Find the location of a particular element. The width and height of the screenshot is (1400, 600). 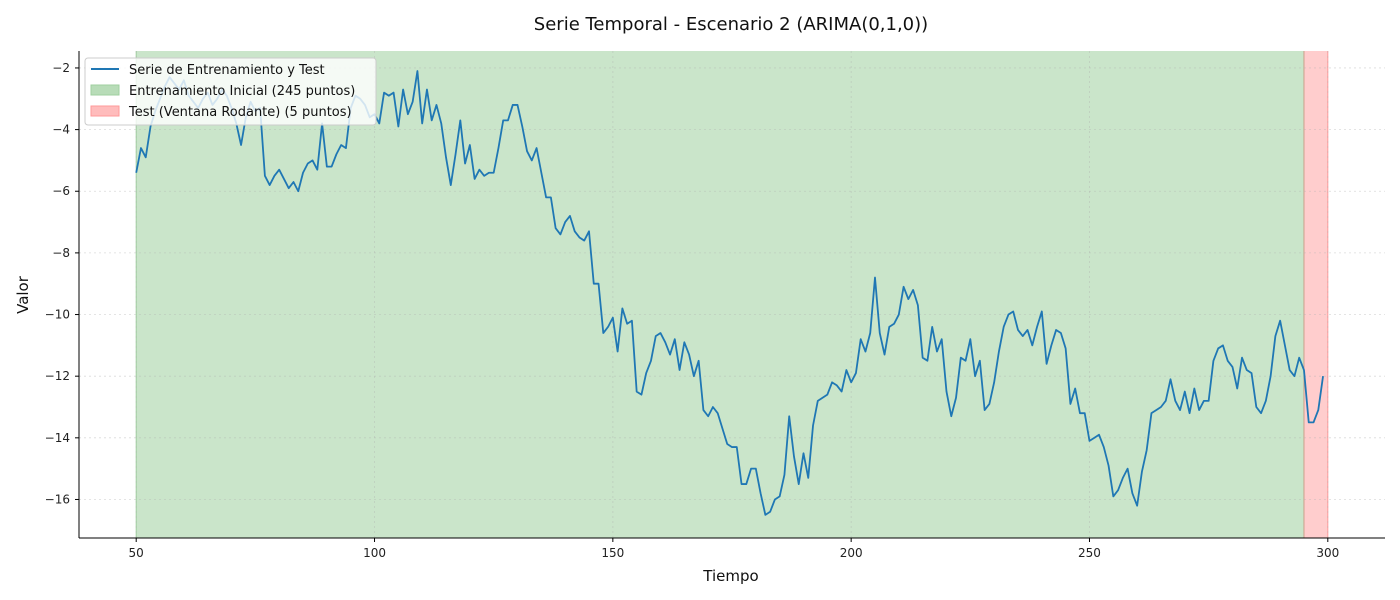

y-tick-label: −16 is located at coordinates (57, 499).